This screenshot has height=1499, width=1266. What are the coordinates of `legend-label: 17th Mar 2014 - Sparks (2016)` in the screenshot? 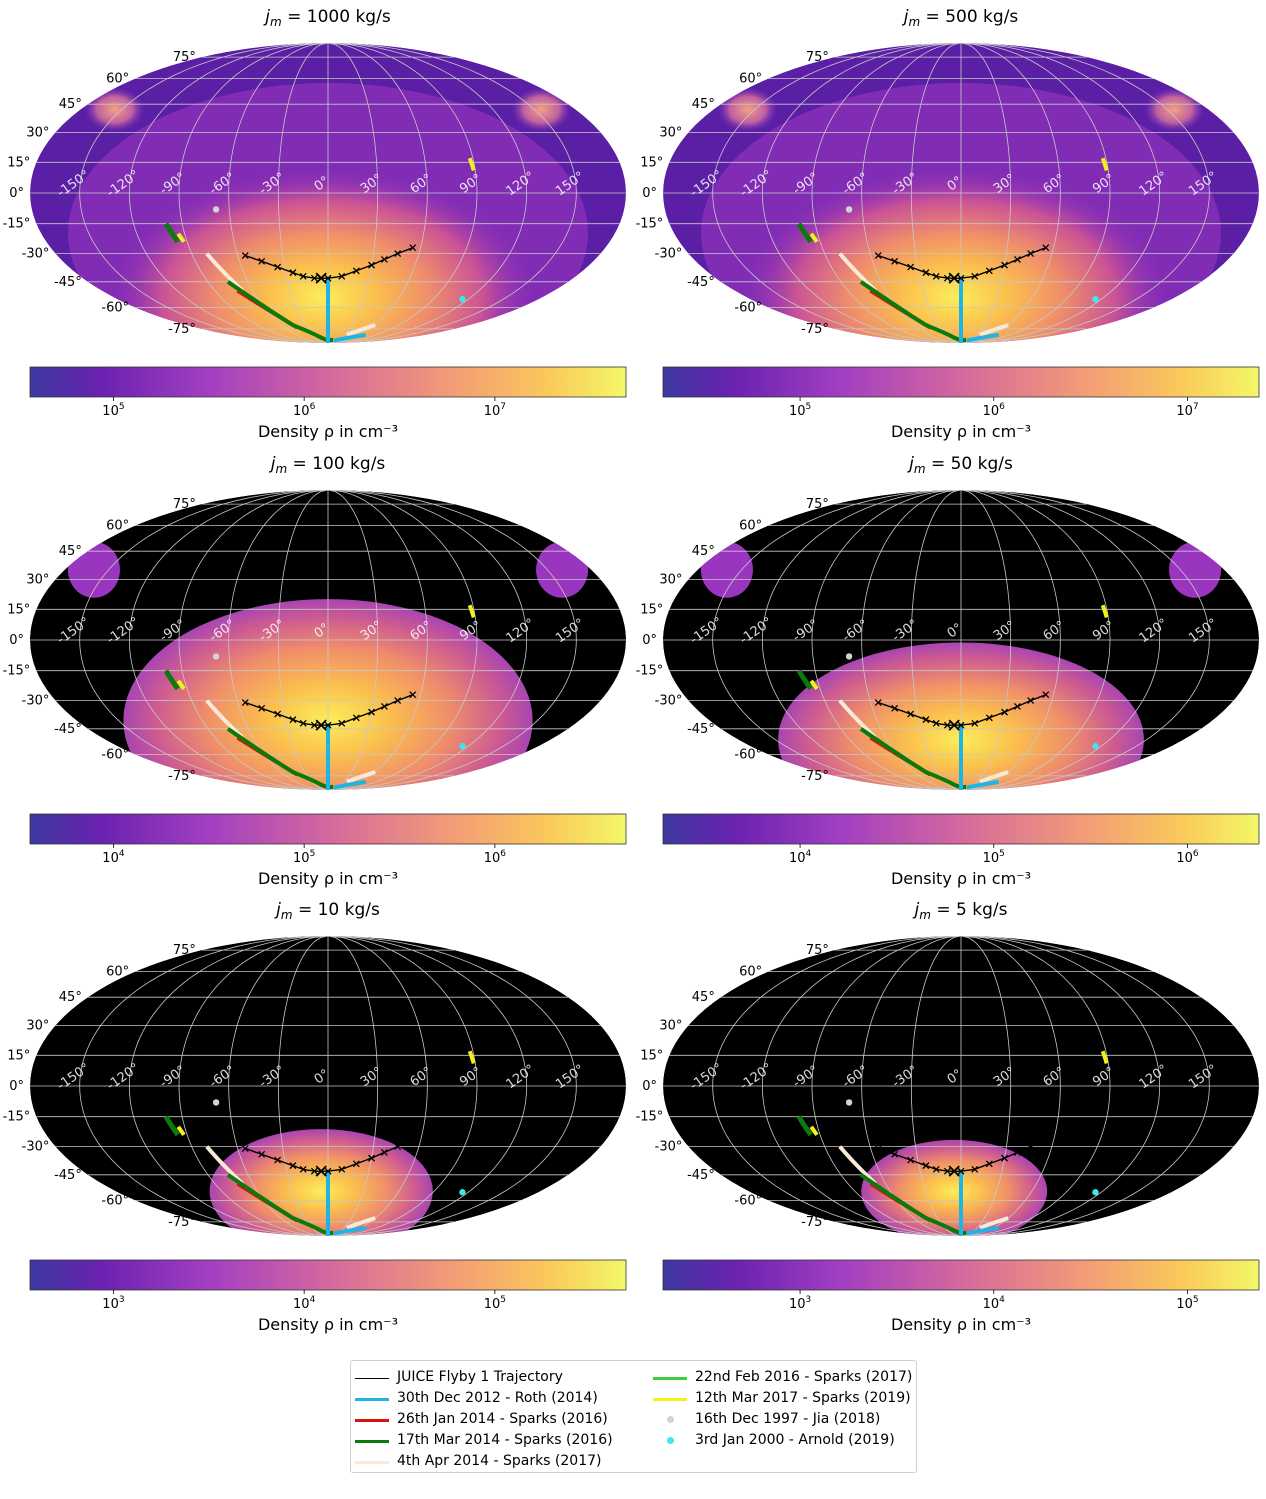 It's located at (505, 1440).